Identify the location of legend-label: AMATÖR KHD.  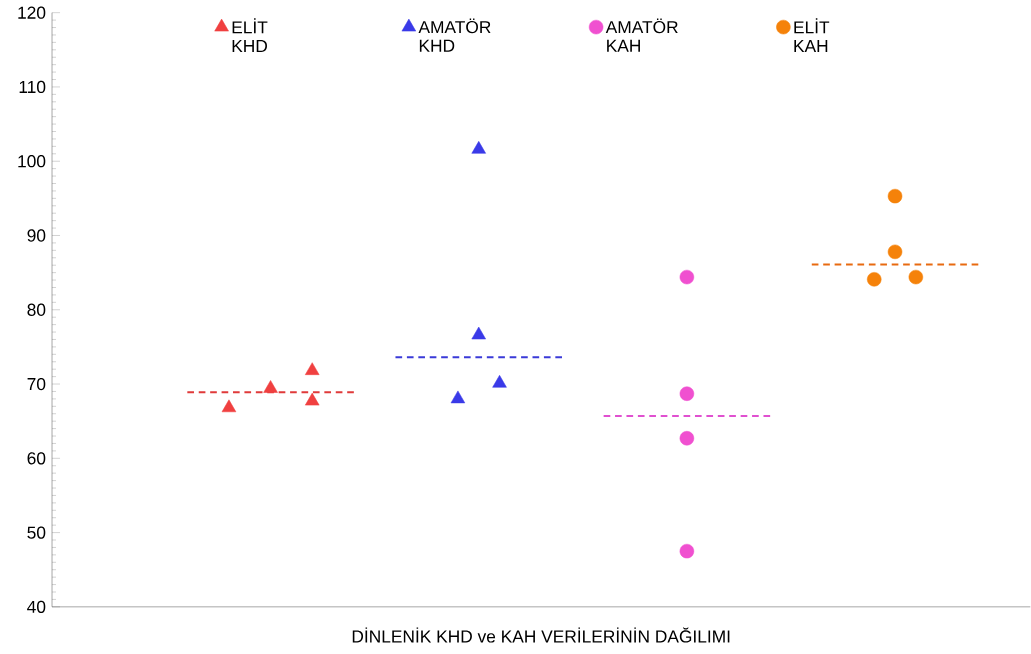
(454, 35).